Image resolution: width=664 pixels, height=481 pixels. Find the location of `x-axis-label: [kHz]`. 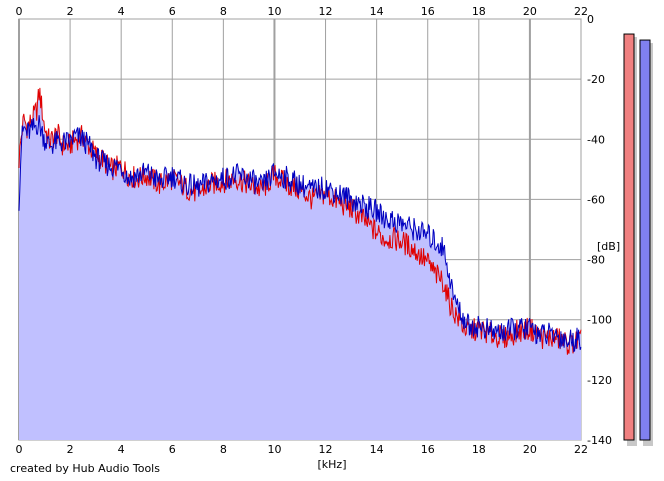

x-axis-label: [kHz] is located at coordinates (332, 464).